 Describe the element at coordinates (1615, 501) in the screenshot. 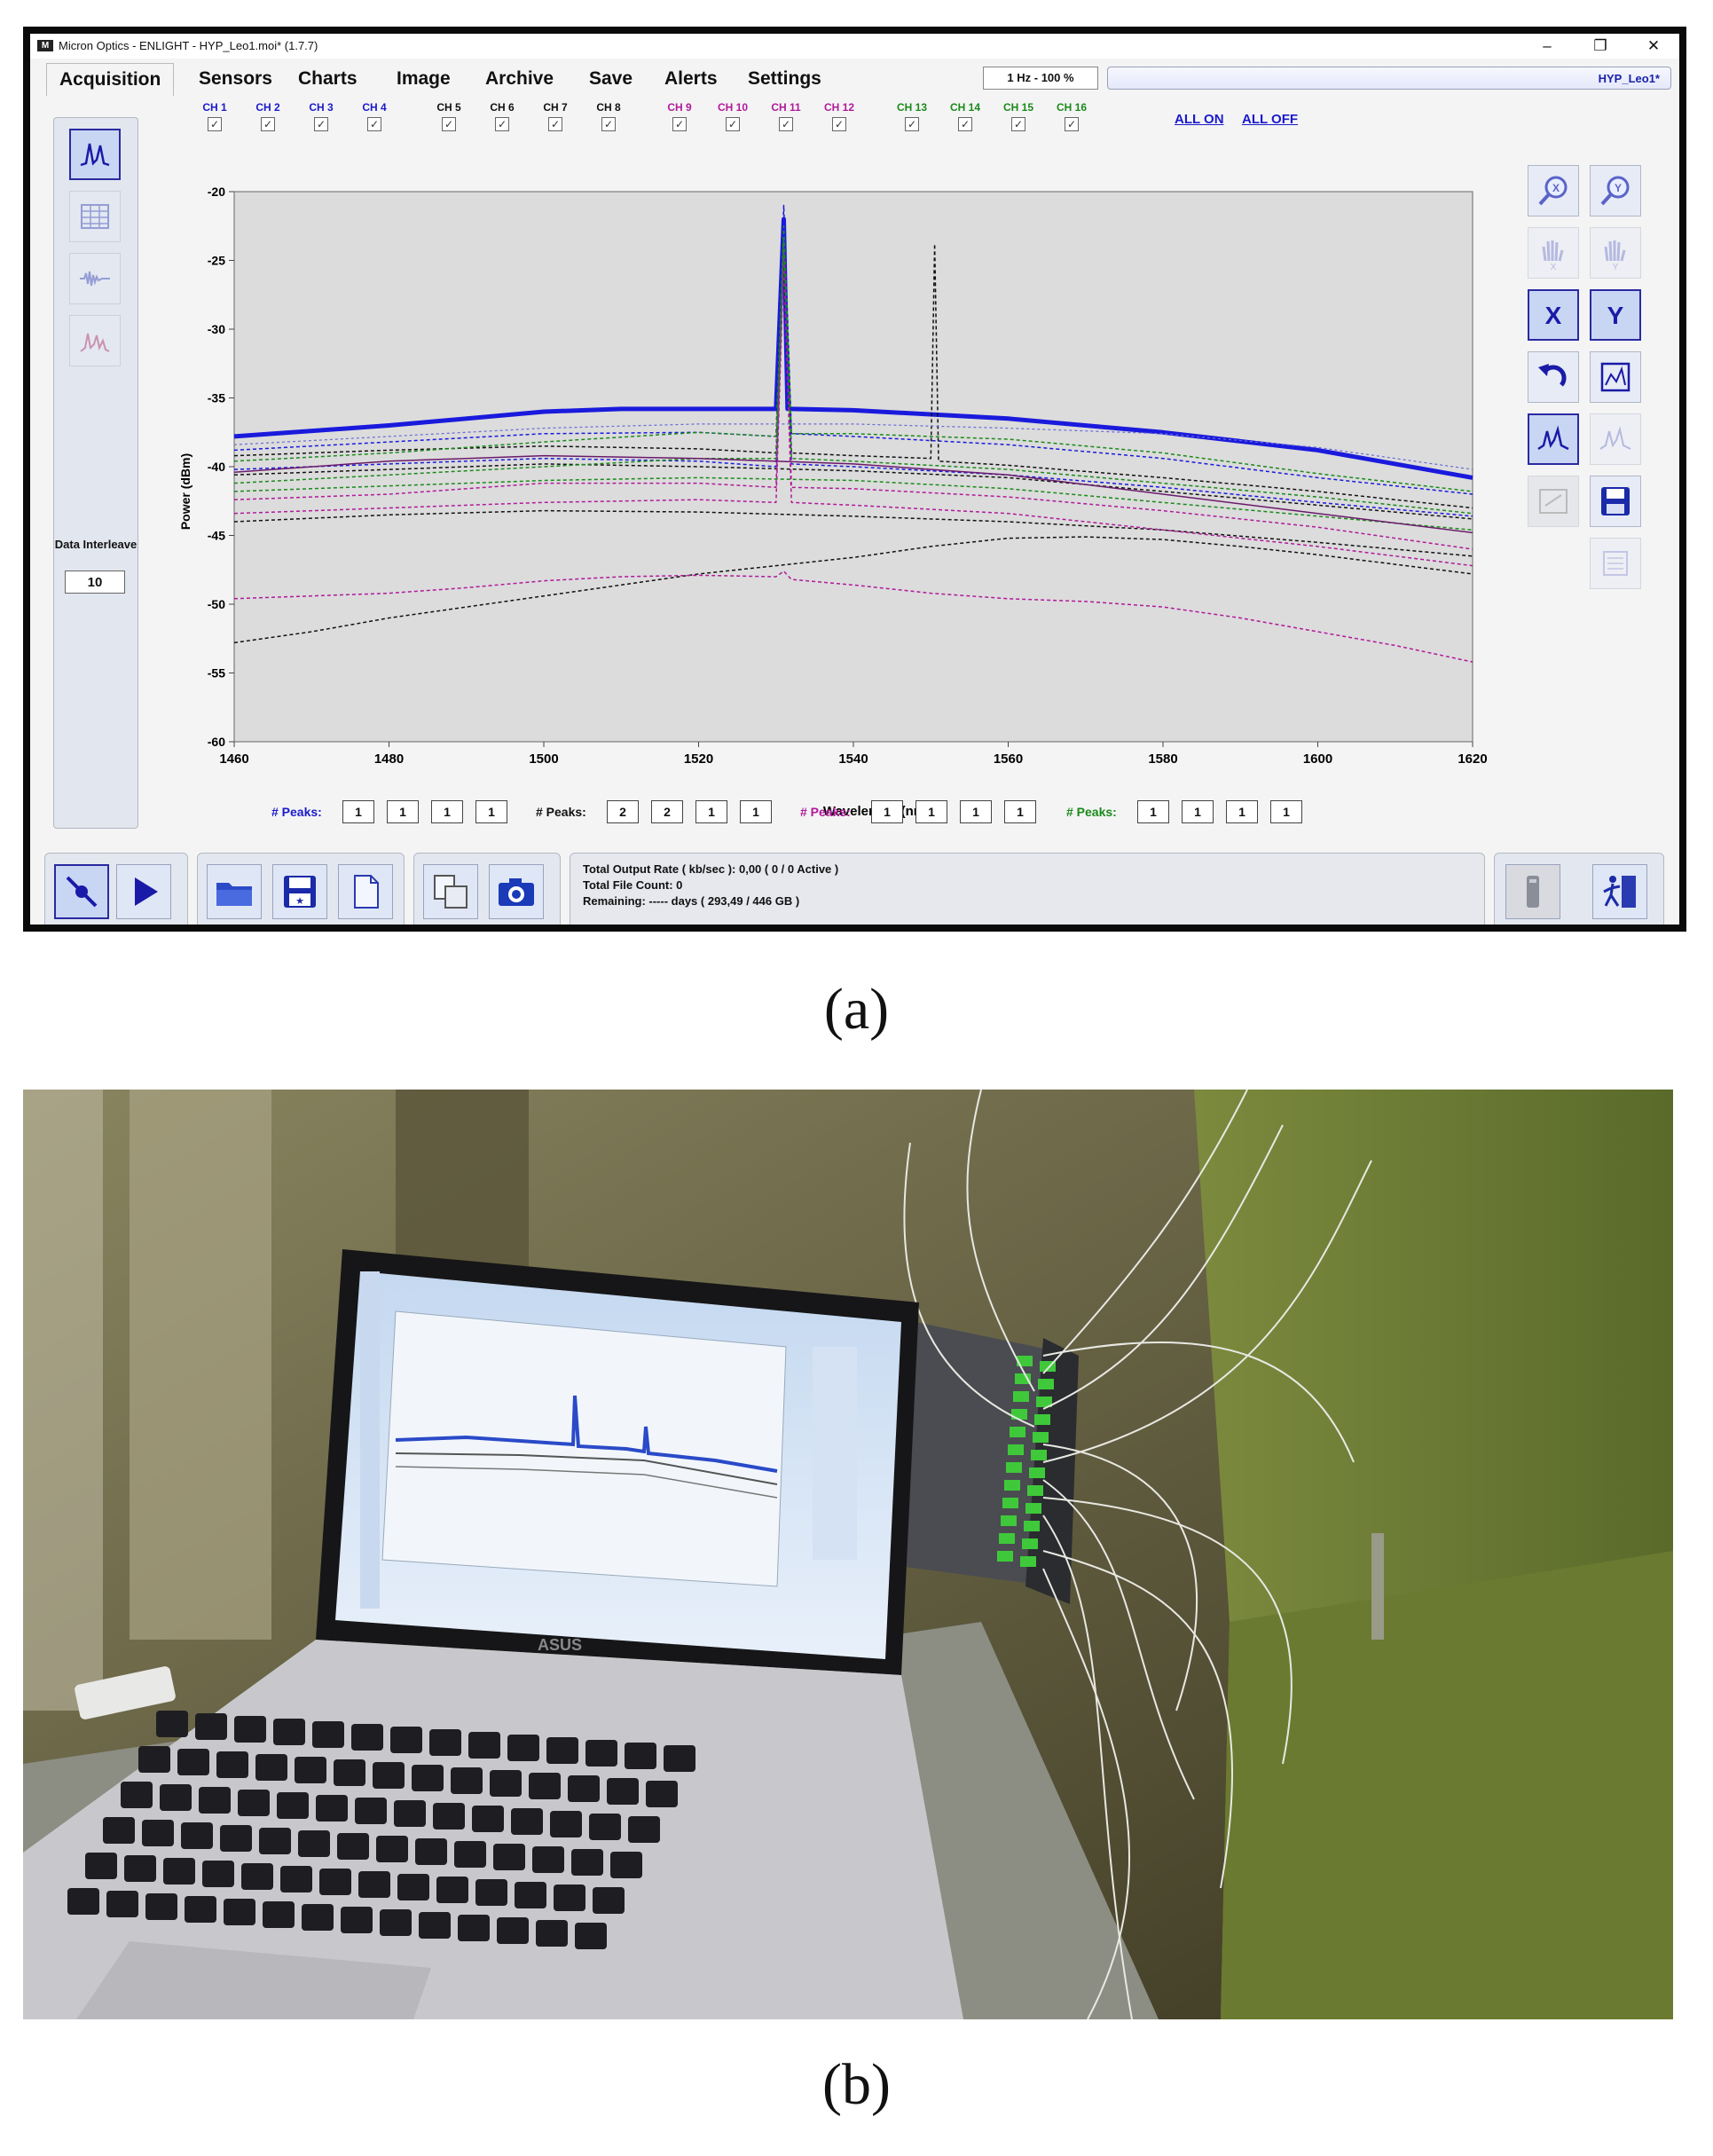

I see `save-chart-button` at that location.